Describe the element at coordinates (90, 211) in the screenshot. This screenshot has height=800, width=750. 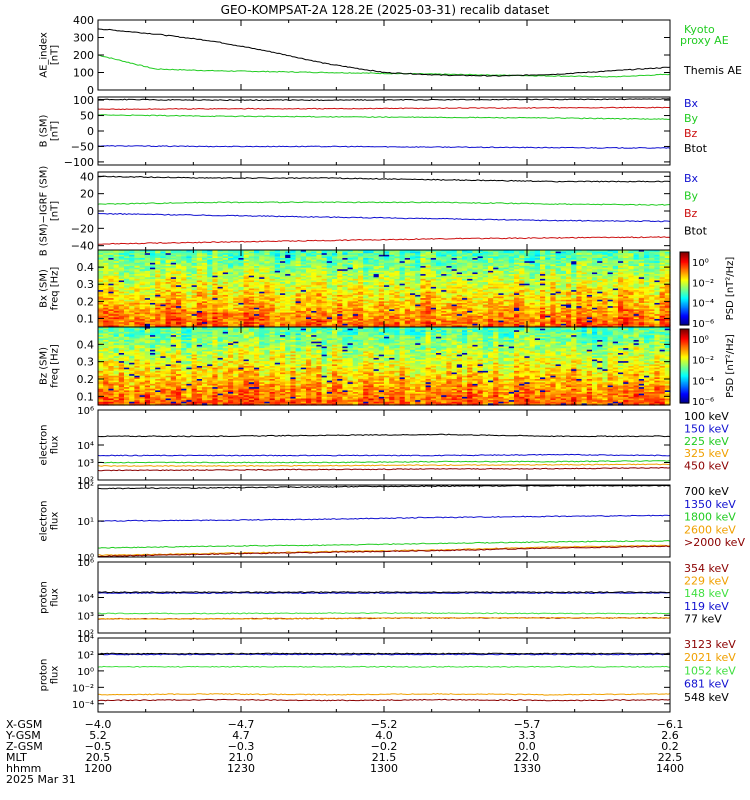
I see `y-tick-label: 0` at that location.